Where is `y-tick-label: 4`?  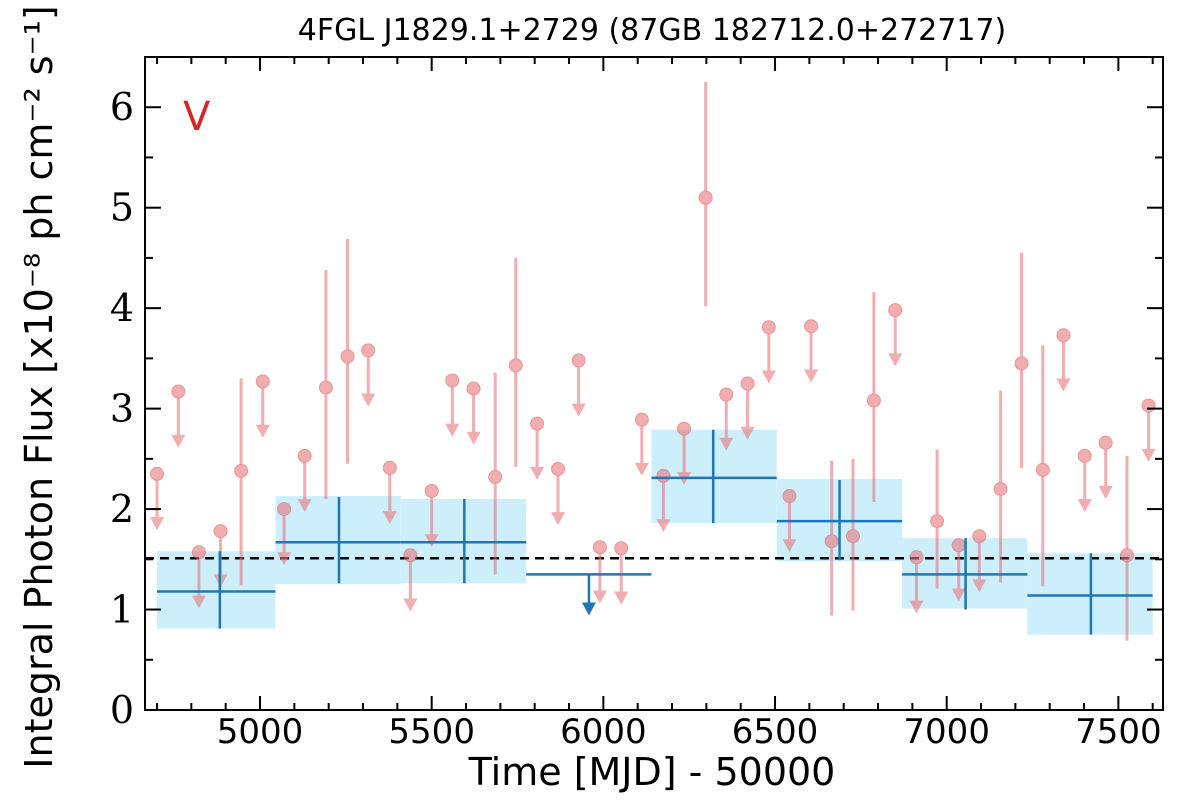
y-tick-label: 4 is located at coordinates (122, 308).